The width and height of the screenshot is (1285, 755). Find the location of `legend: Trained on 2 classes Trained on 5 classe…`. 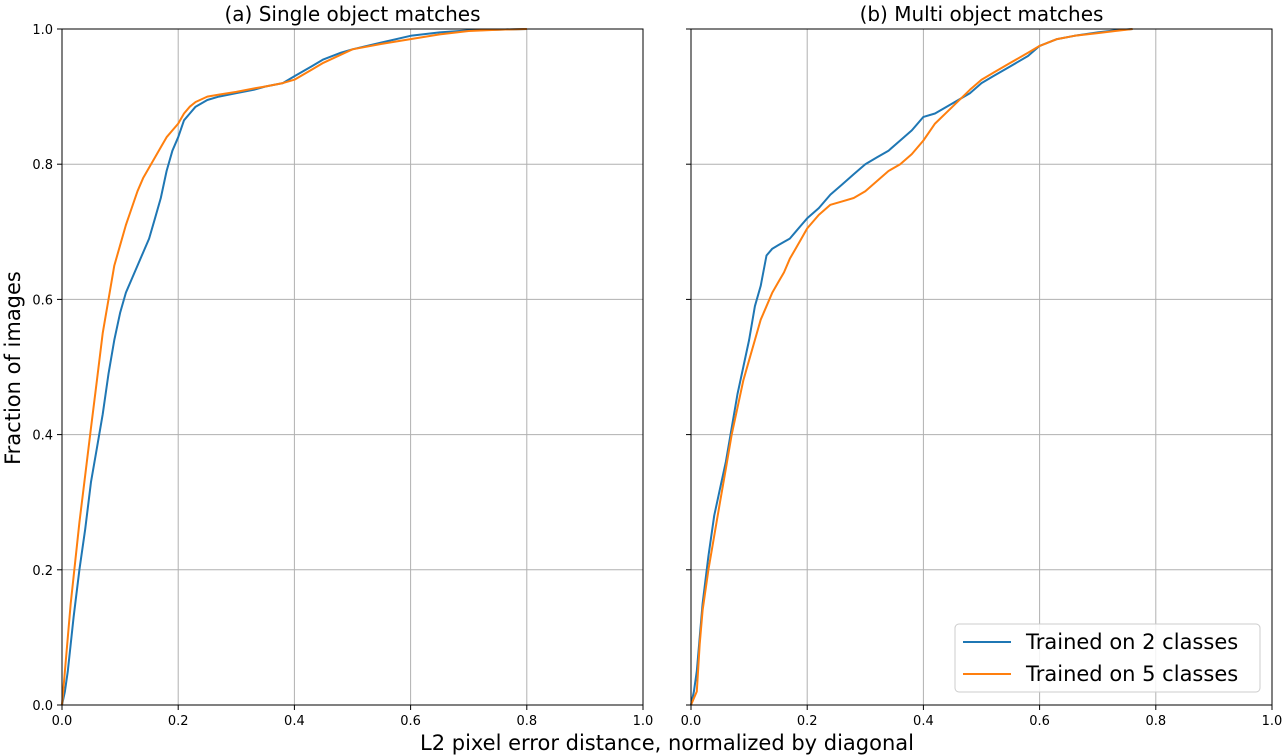

legend: Trained on 2 classes Trained on 5 classe… is located at coordinates (1107, 658).